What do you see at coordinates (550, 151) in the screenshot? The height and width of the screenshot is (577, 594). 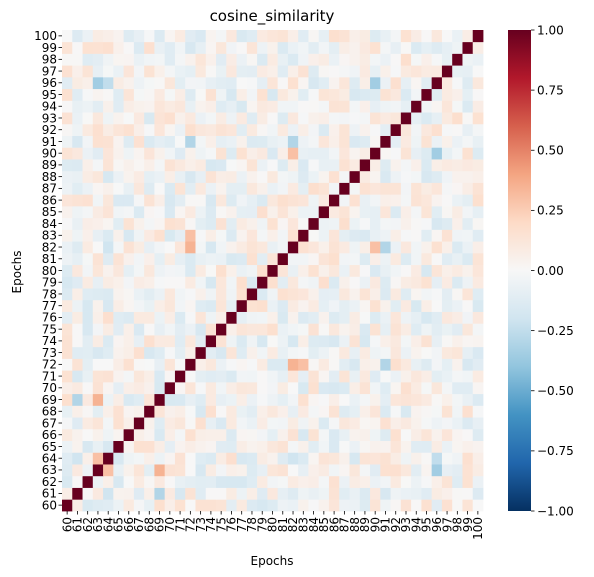 I see `colorbar-tick-label: 0.50` at bounding box center [550, 151].